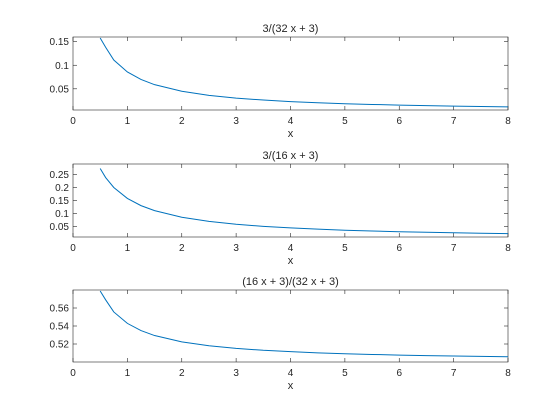  What do you see at coordinates (62, 188) in the screenshot?
I see `y-tick-label: 0.2` at bounding box center [62, 188].